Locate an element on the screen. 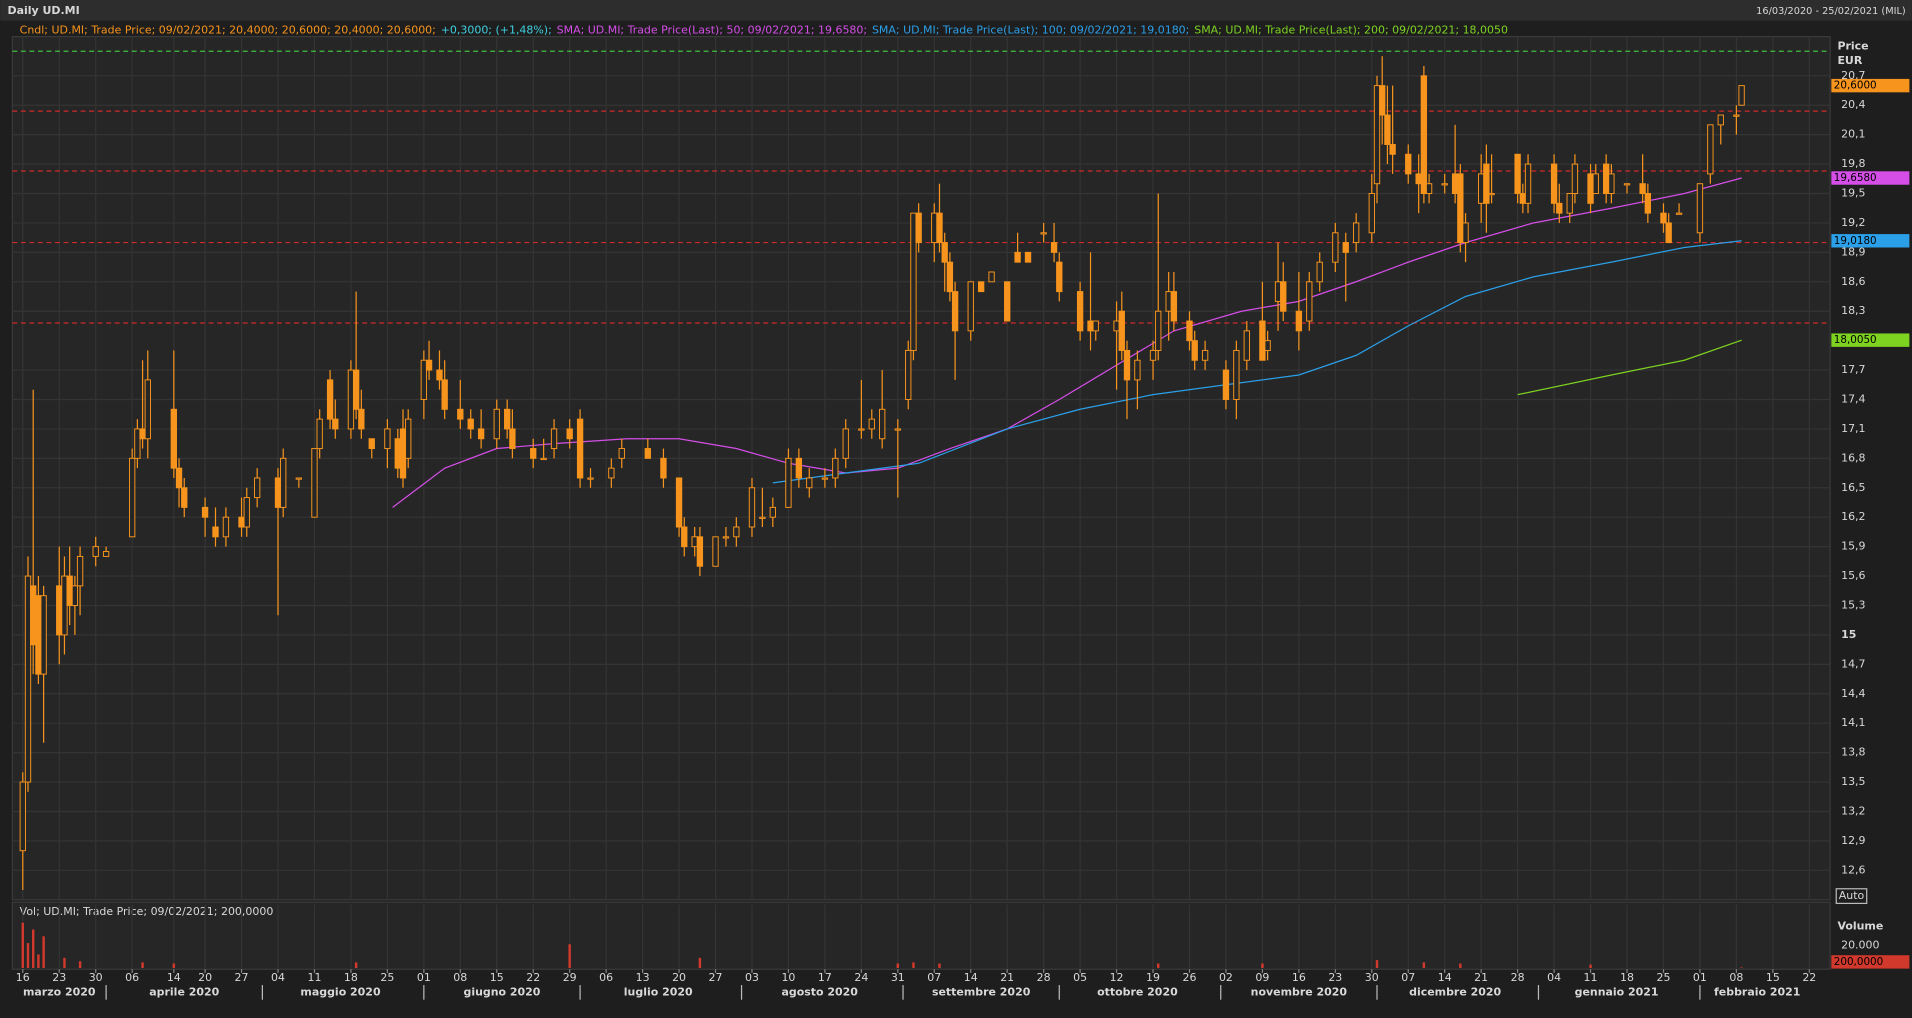 Image resolution: width=1912 pixels, height=1018 pixels. x-tick-label: 23 is located at coordinates (59, 977).